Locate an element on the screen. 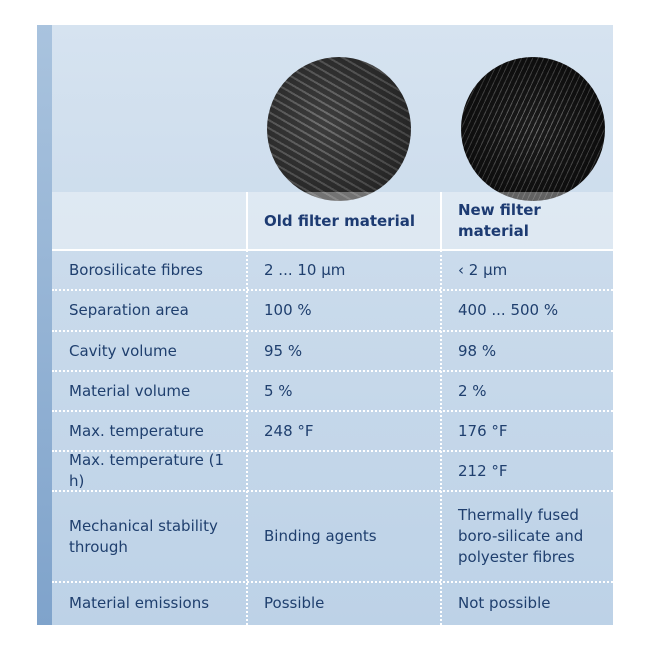 The height and width of the screenshot is (650, 650). new-material-image is located at coordinates (533, 129).